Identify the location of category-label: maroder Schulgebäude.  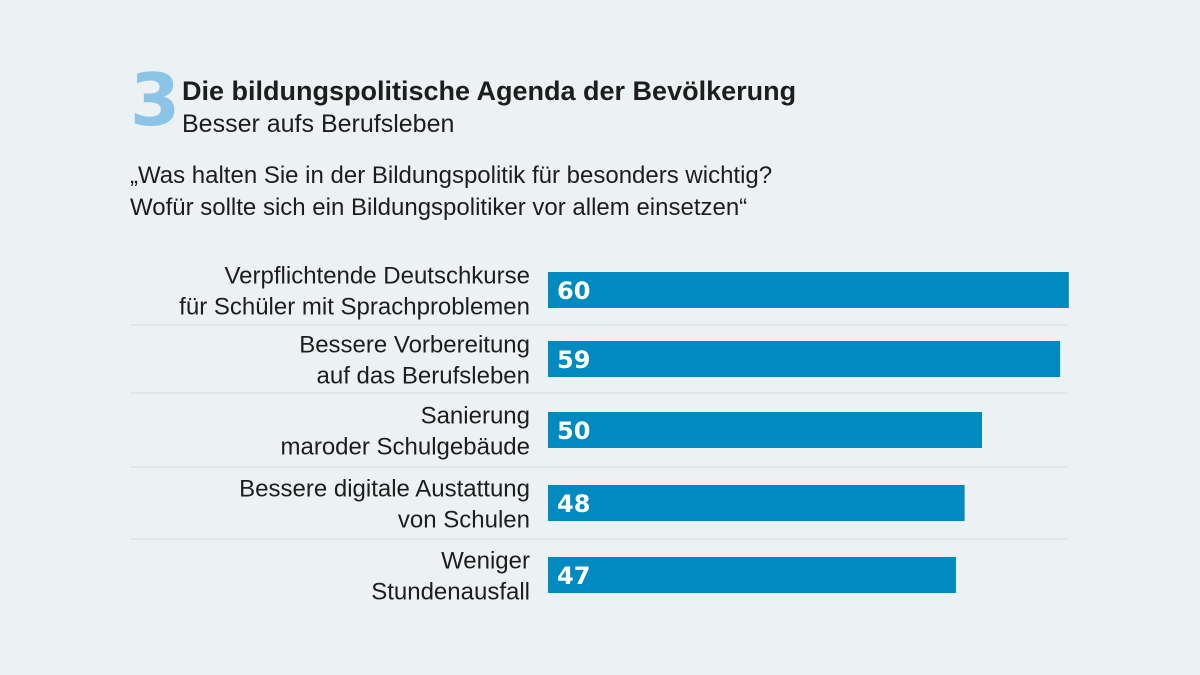
(405, 447).